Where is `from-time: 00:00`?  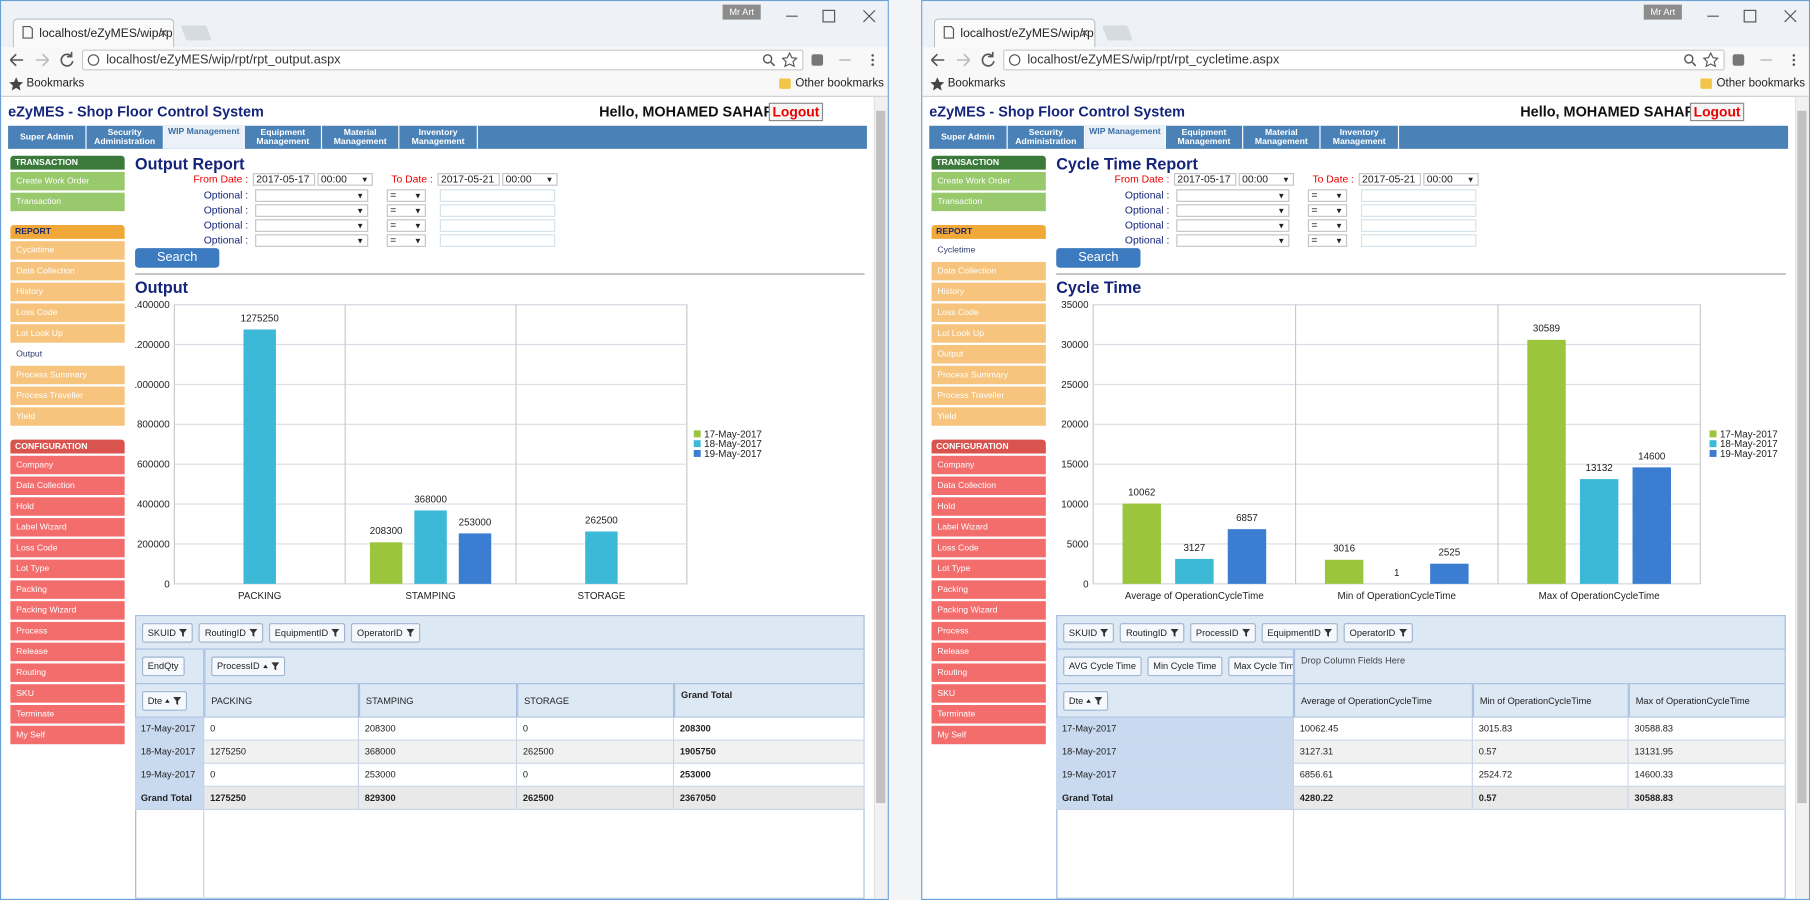
from-time: 00:00 is located at coordinates (1266, 179).